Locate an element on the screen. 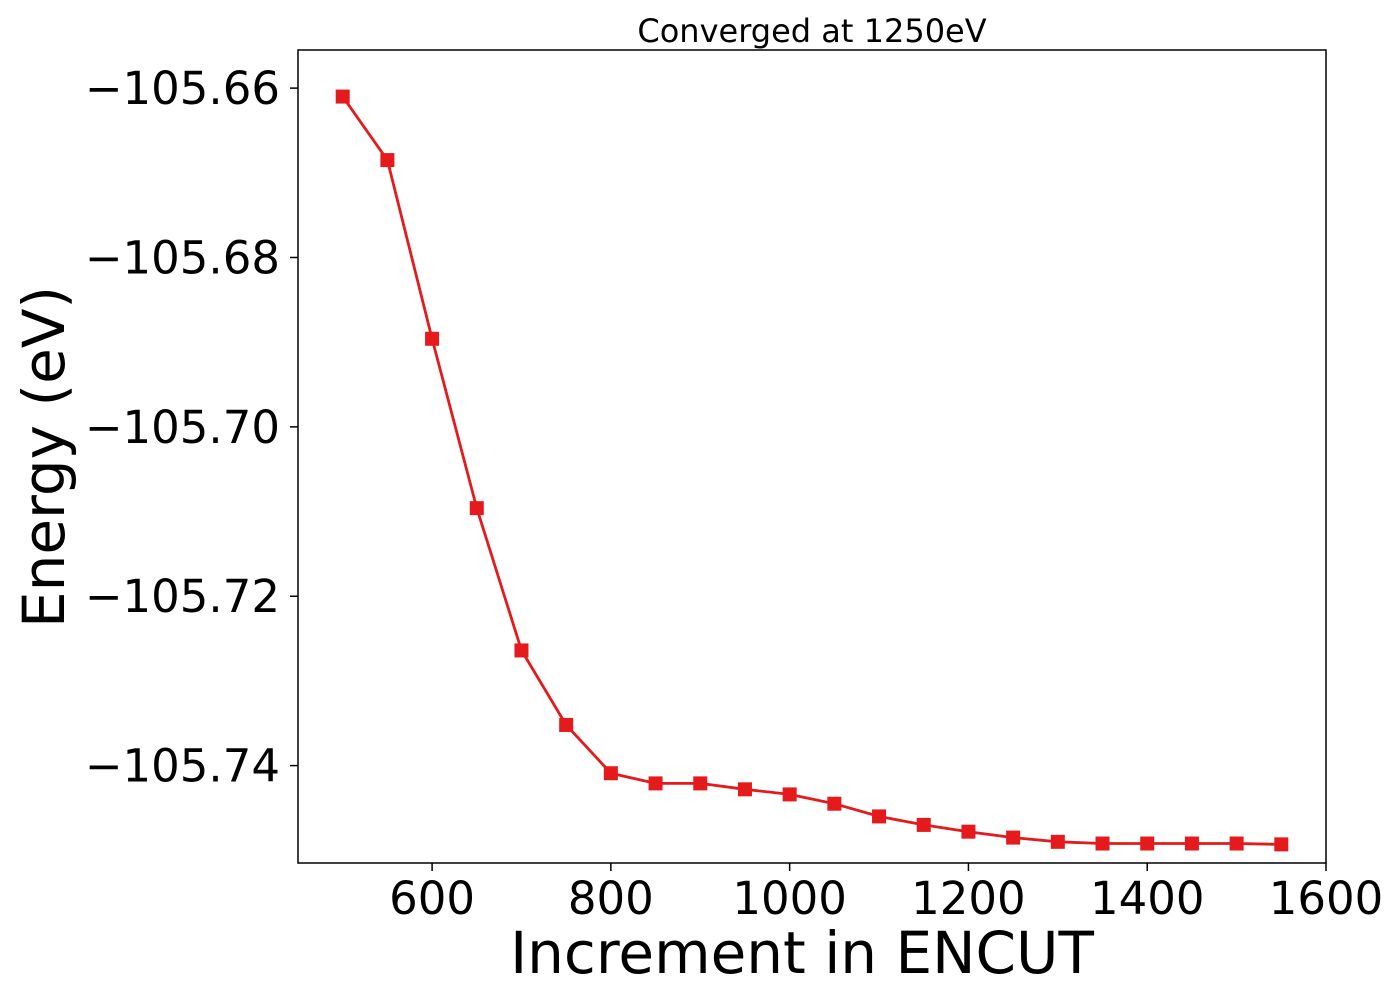  x-tick-label: 1000 is located at coordinates (789, 898).